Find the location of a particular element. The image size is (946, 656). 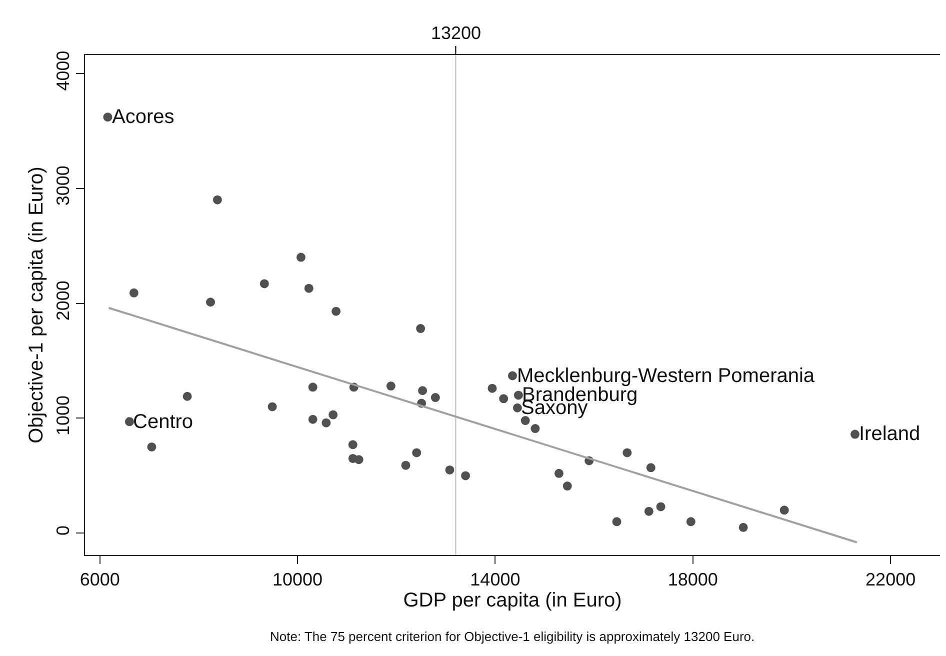

text: Note: The 75 percent criterion for Objective-1 eligibility is approximately 13200 Euro. is located at coordinates (512, 636).